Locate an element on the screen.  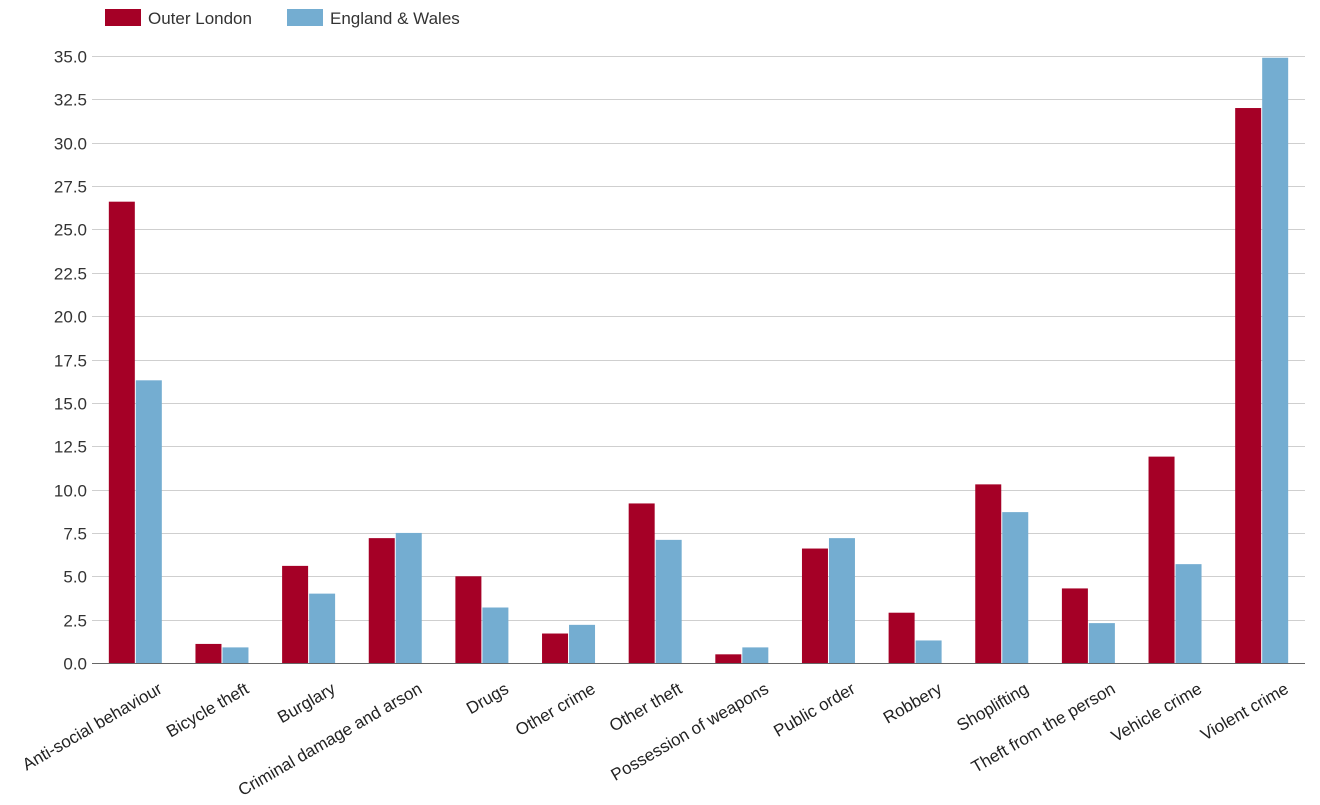
y-tick-label: 5.0 is located at coordinates (75, 577).